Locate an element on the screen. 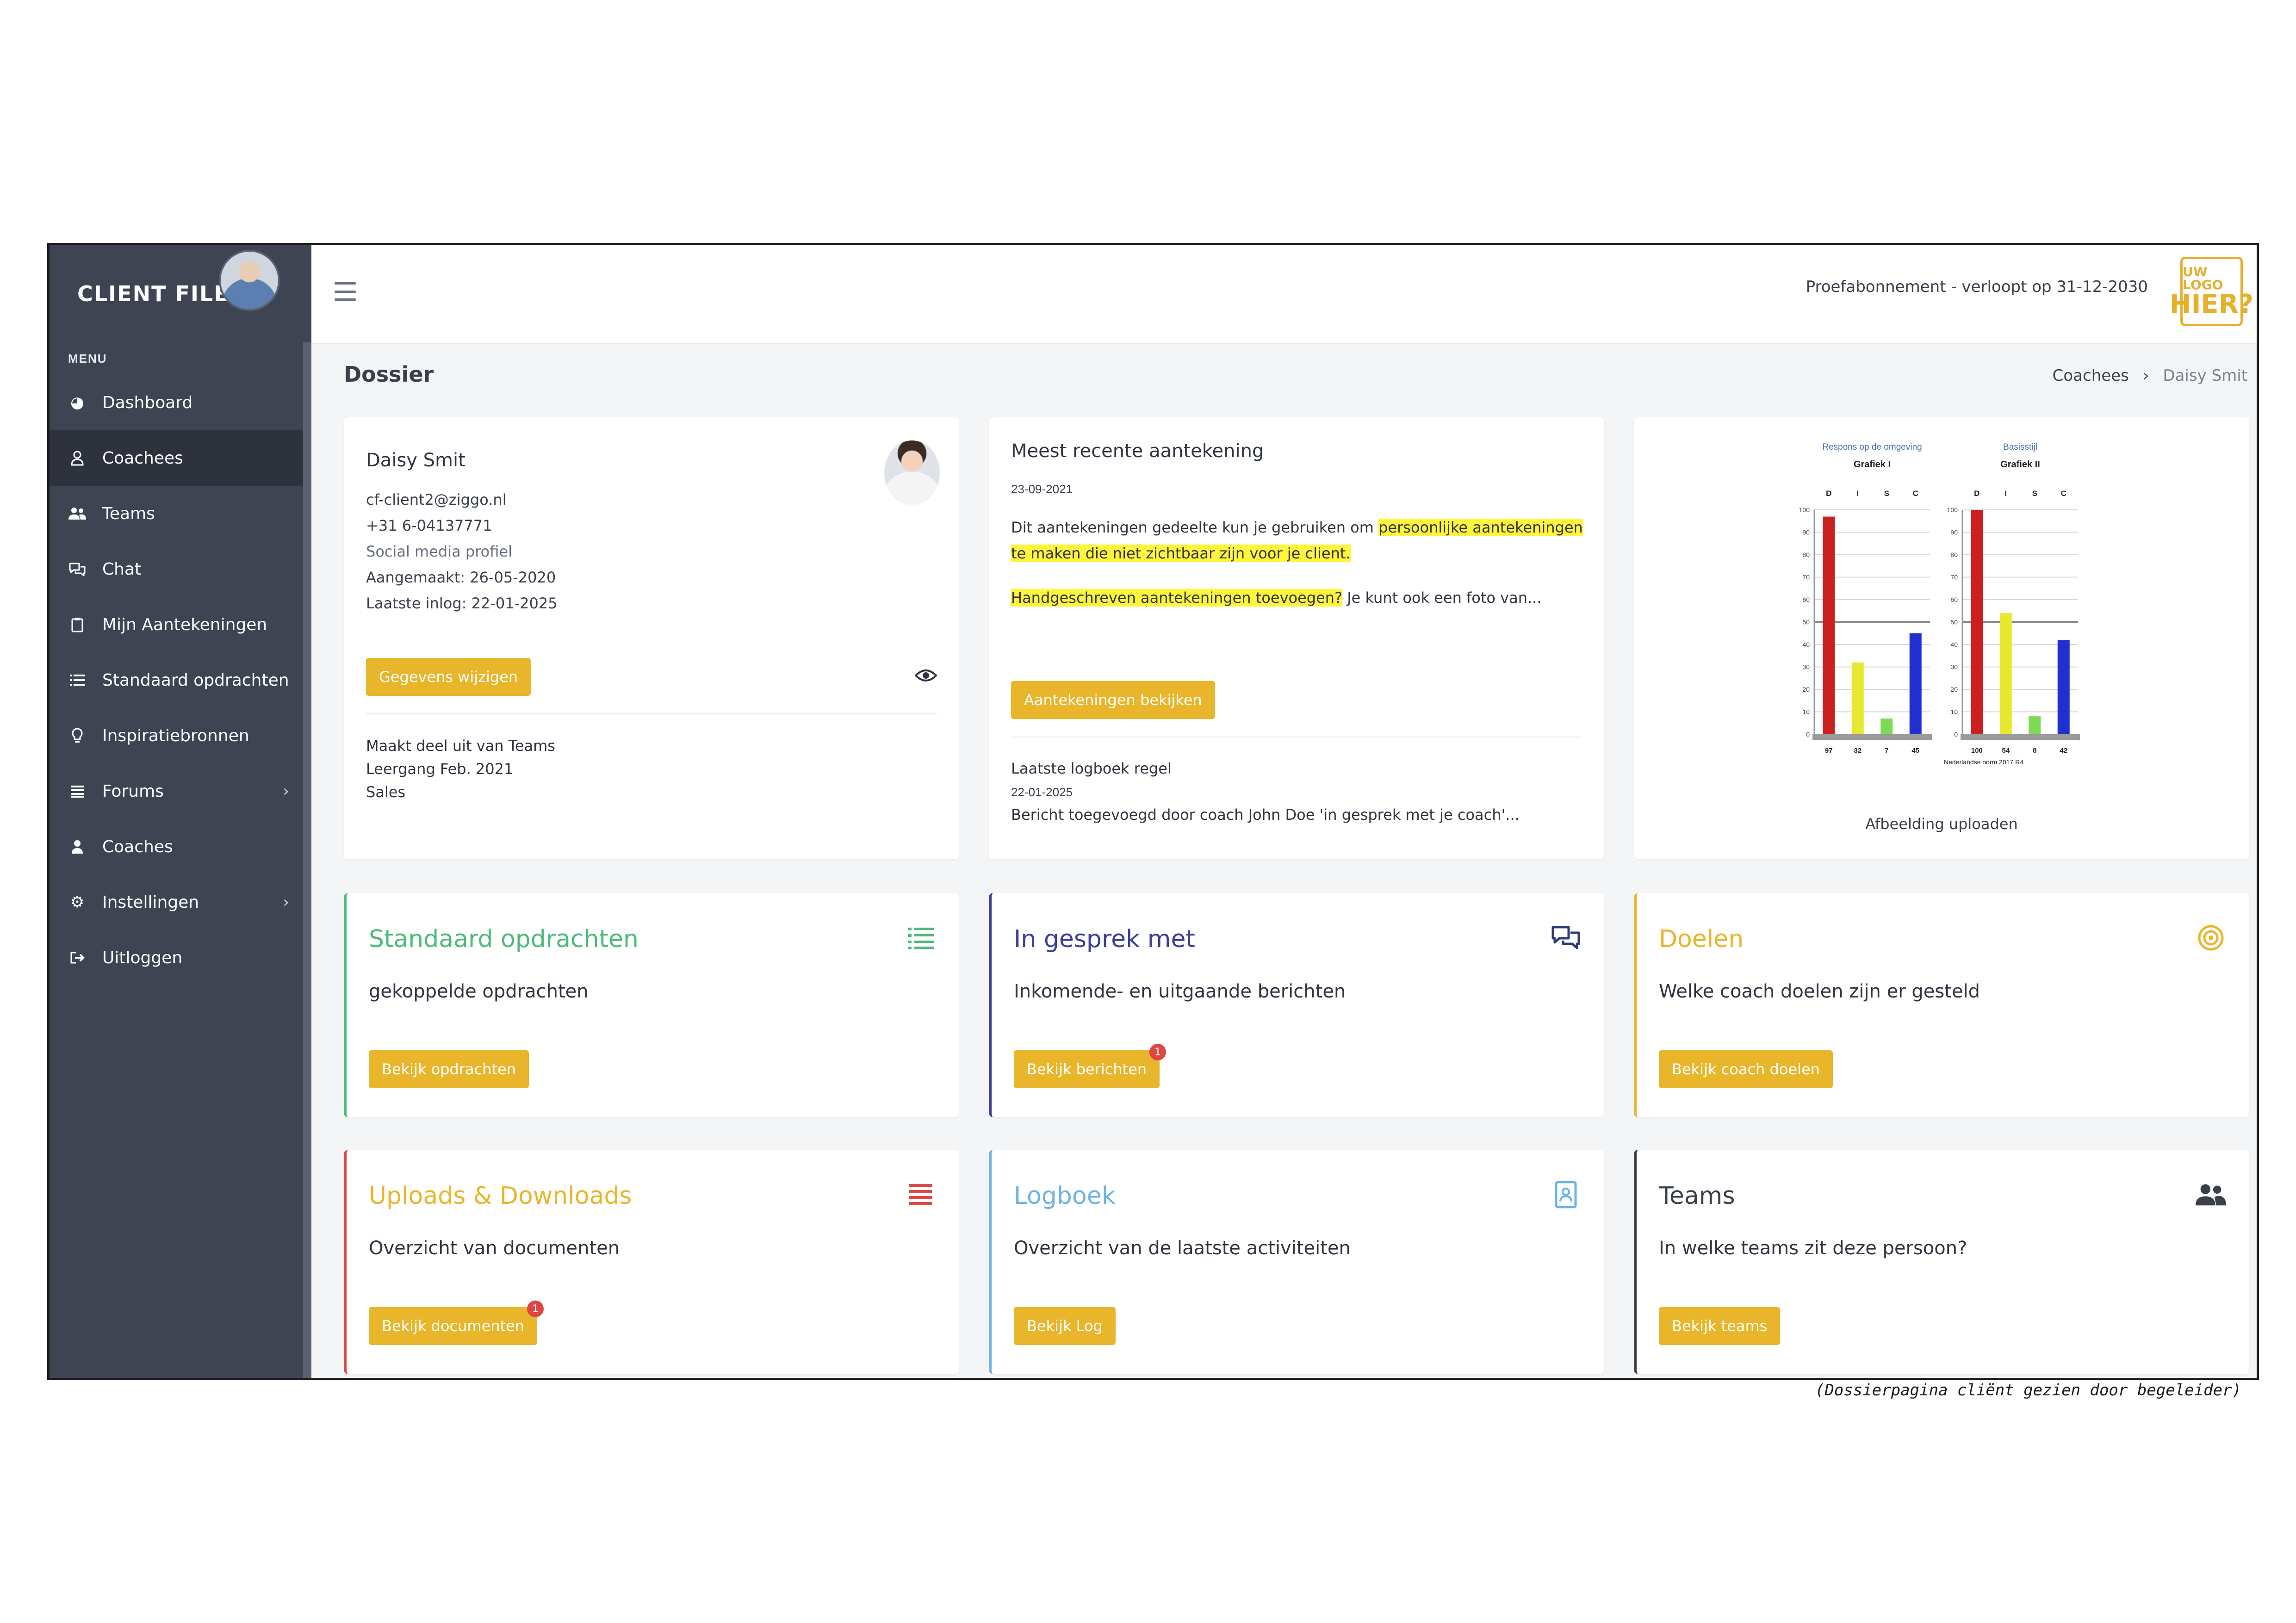  chart-subtitle: Basisstijl is located at coordinates (2020, 447).